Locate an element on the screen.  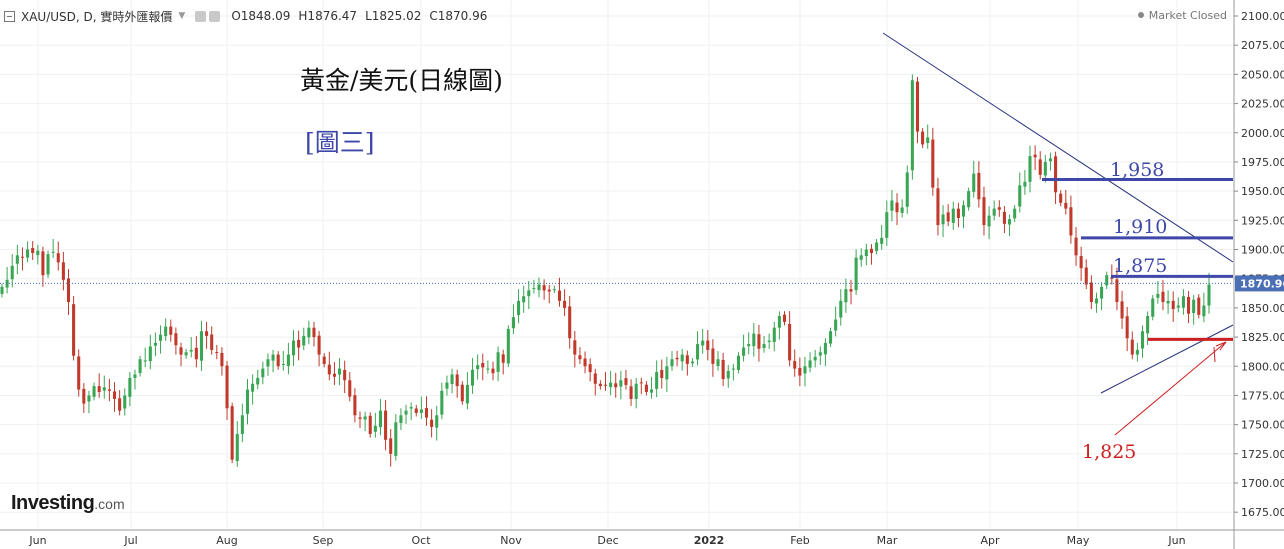
symbol-label: XAU/USD, D, 實時外匯報價 is located at coordinates (97, 16).